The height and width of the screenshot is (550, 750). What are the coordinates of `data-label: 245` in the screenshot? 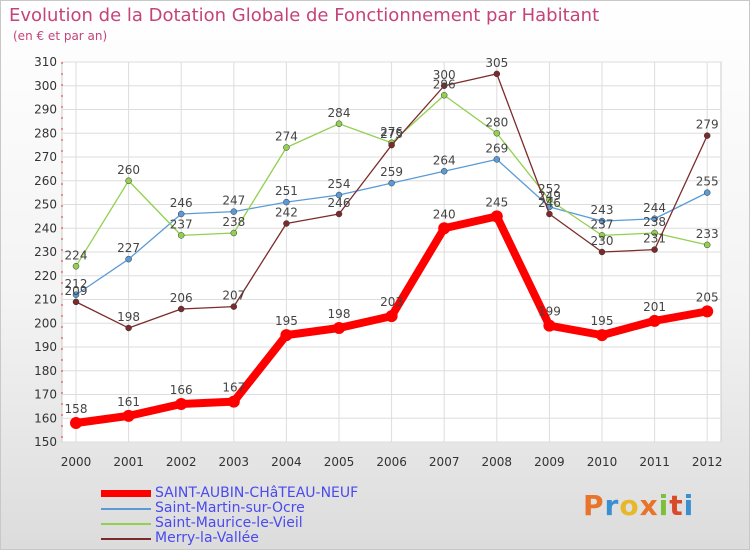 It's located at (496, 202).